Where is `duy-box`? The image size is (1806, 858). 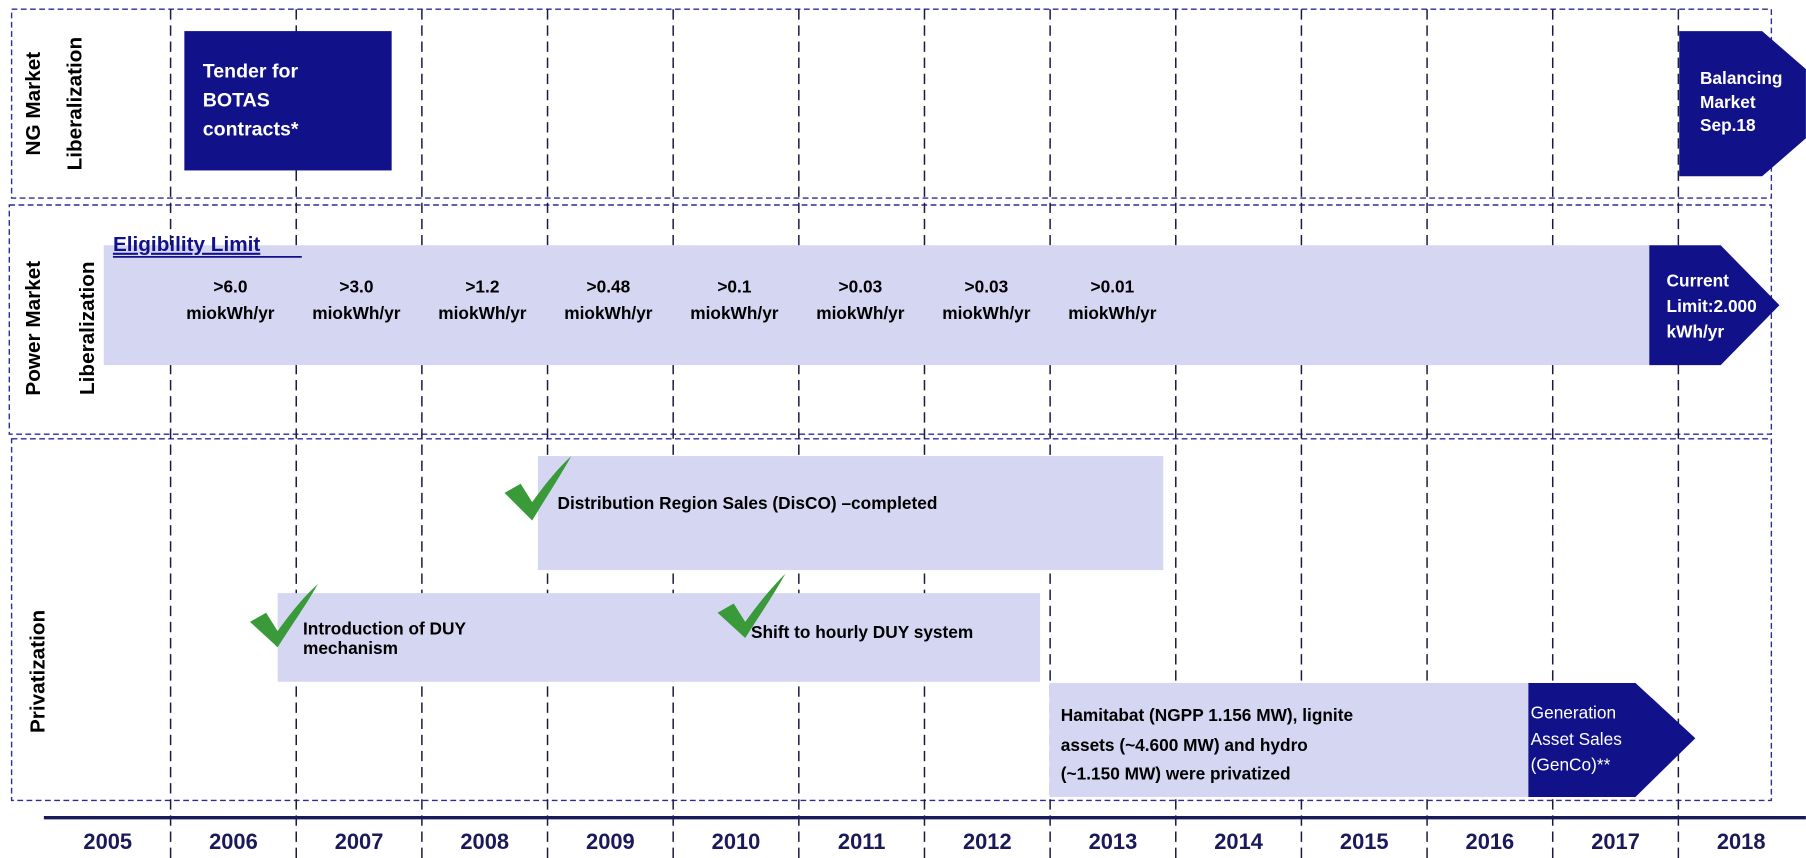 duy-box is located at coordinates (659, 637).